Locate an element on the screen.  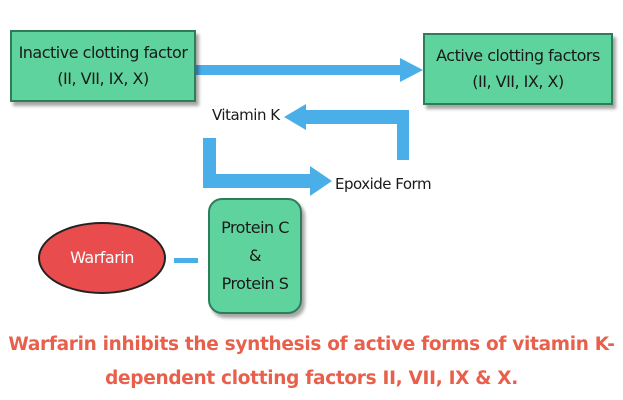
protein-box-line3: Protein S is located at coordinates (255, 283).